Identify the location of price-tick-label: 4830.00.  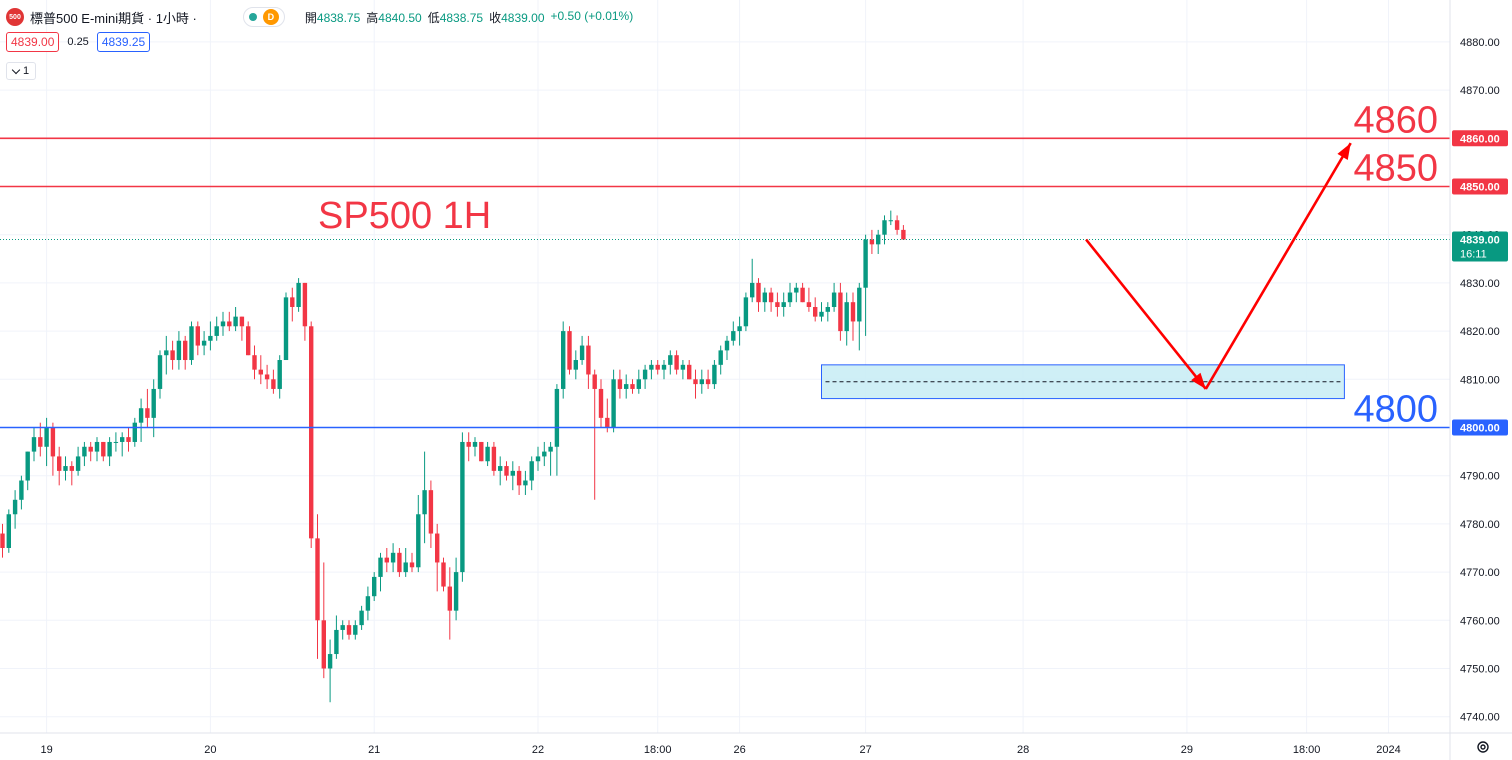
(1480, 284).